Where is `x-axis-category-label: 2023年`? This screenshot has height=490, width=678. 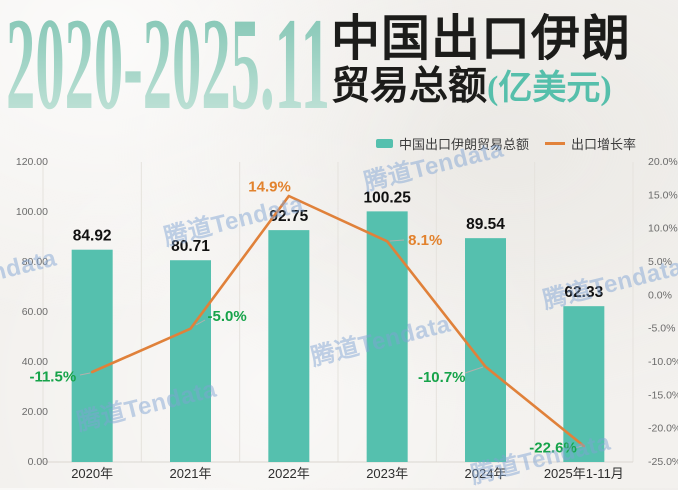
x-axis-category-label: 2023年 is located at coordinates (387, 473).